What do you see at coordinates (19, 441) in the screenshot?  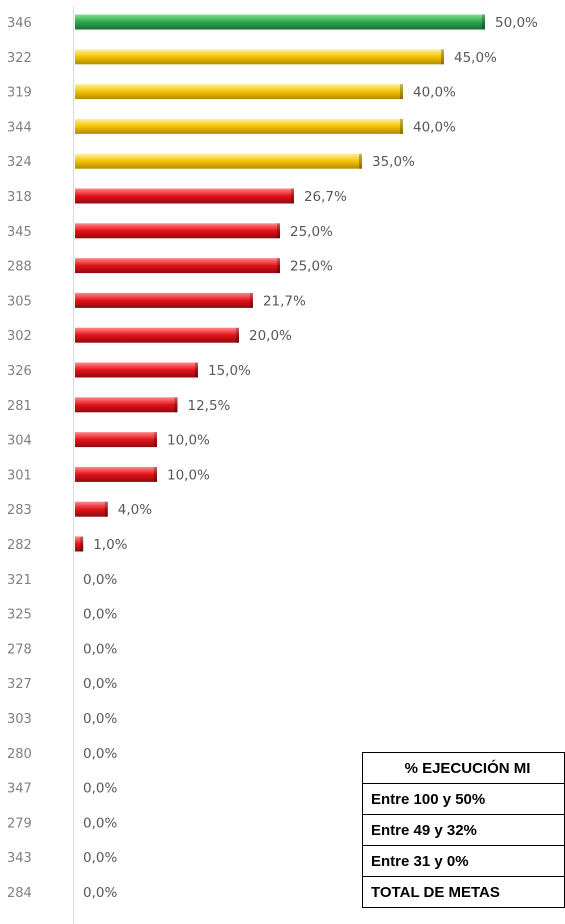 I see `category-label: 304` at bounding box center [19, 441].